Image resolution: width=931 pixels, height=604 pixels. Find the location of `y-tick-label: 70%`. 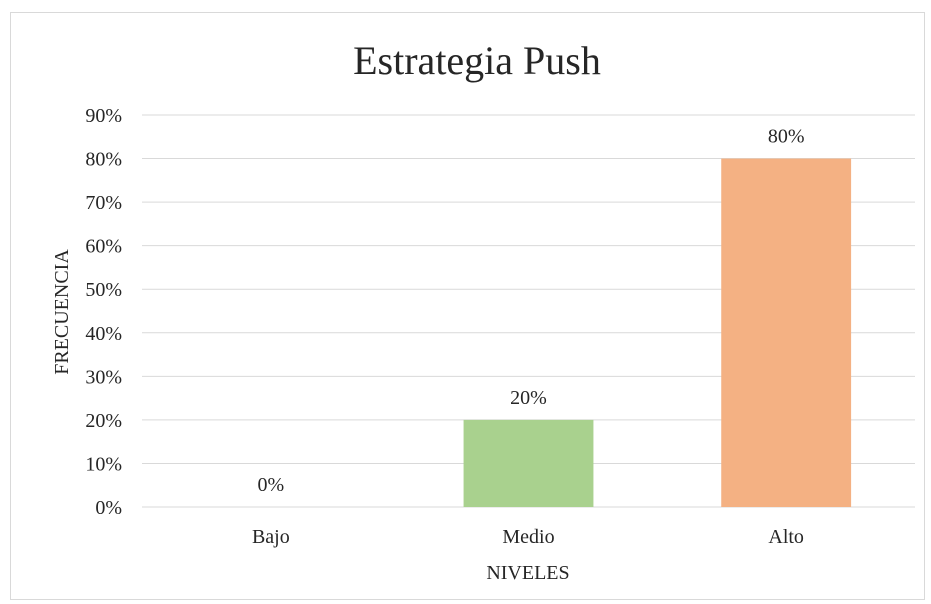

y-tick-label: 70% is located at coordinates (103, 203).